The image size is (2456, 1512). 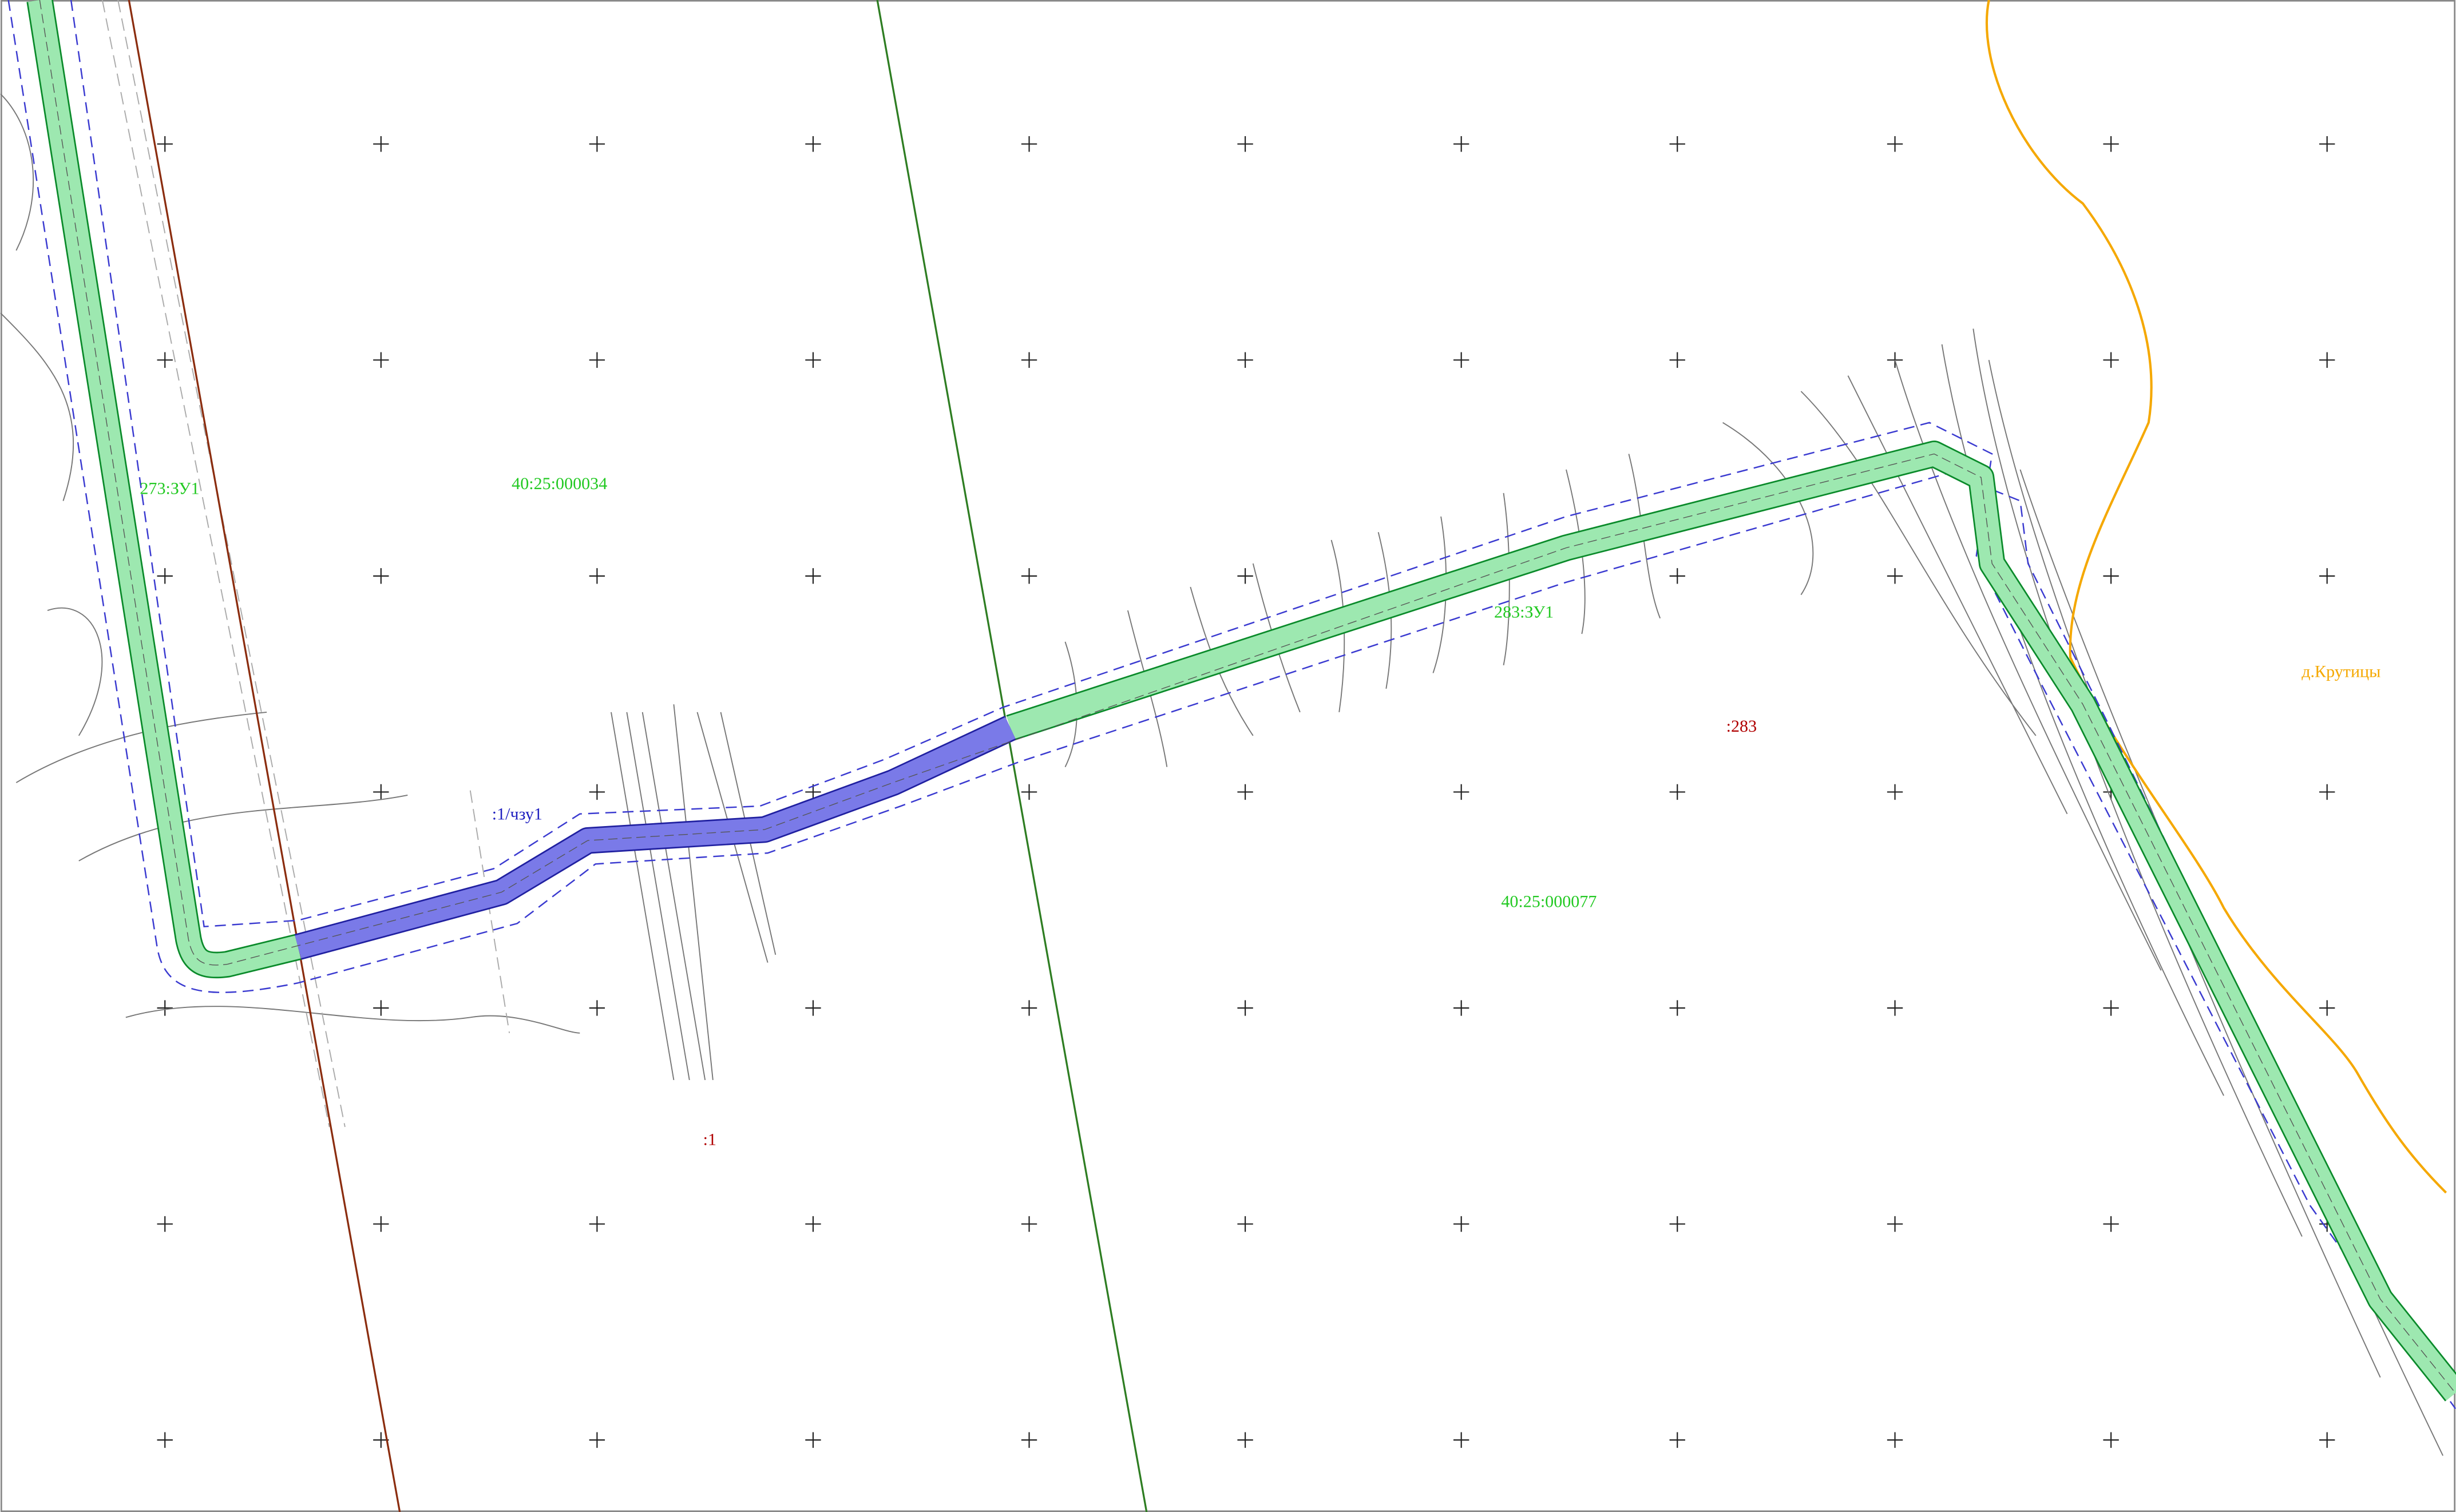 I want to click on parcel-label: :283, so click(x=1742, y=726).